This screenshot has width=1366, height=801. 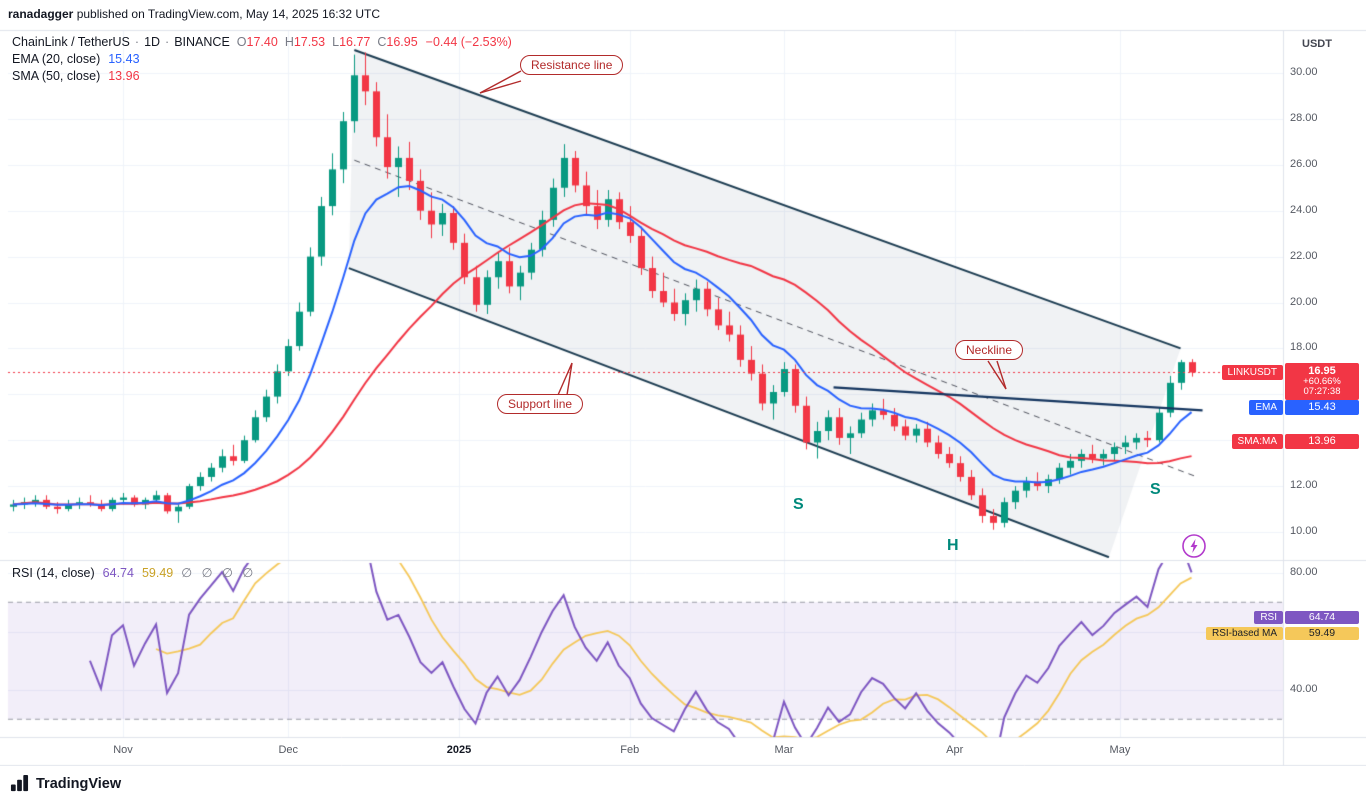 I want to click on sma-legend-row: SMA (50, close) 13.96, so click(x=262, y=75).